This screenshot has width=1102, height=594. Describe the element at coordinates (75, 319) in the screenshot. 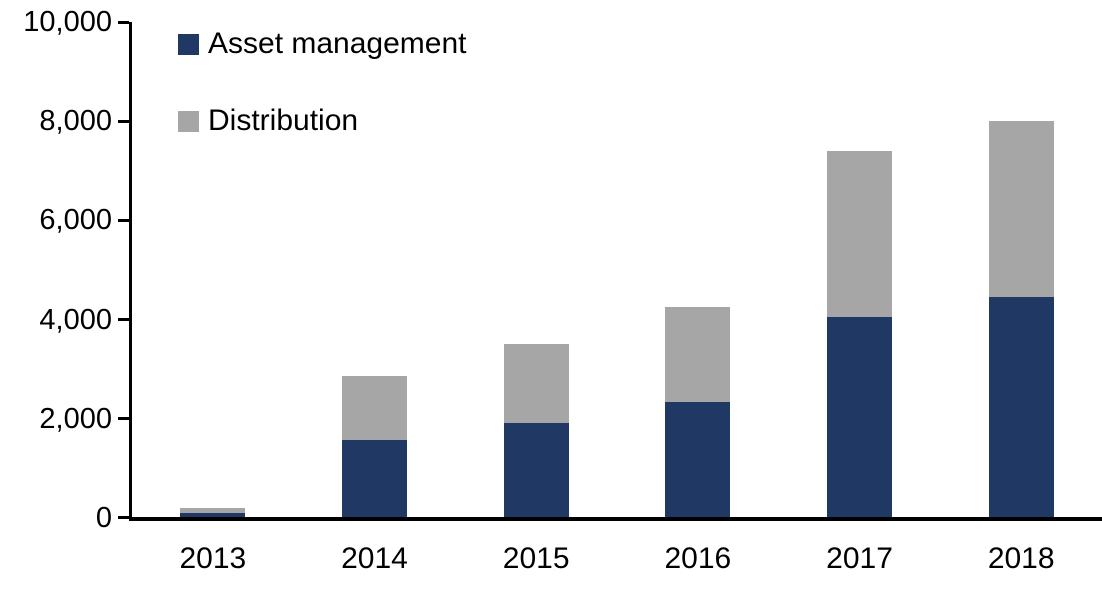

I see `y-axis-tick-label: 4,000` at that location.